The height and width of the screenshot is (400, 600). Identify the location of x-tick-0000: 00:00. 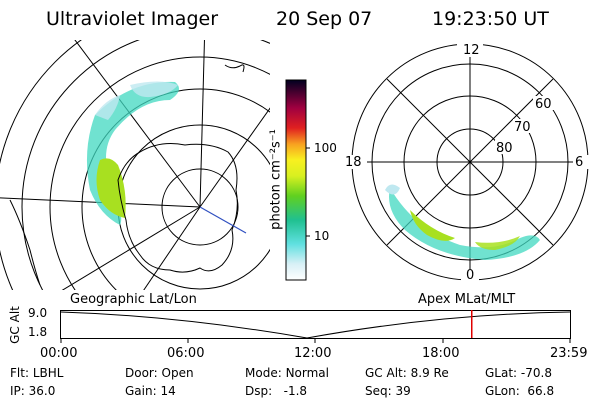
(59, 353).